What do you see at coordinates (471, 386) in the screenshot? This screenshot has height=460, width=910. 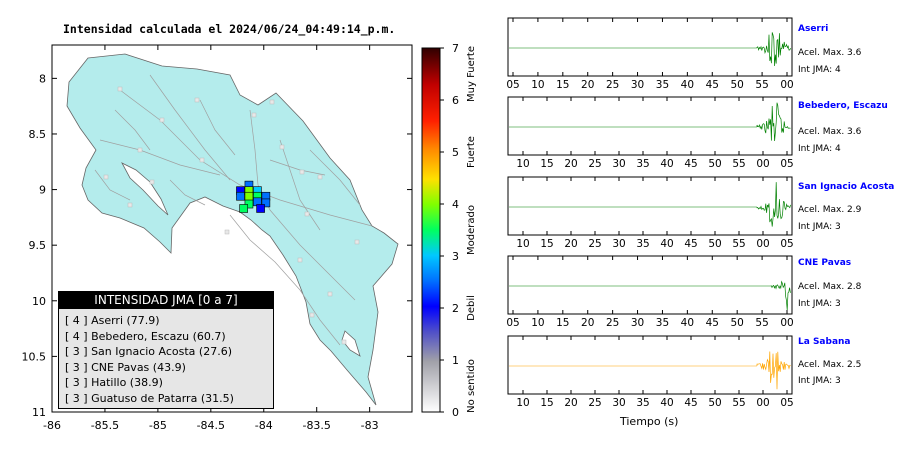 I see `colorbar-category: No sentido` at bounding box center [471, 386].